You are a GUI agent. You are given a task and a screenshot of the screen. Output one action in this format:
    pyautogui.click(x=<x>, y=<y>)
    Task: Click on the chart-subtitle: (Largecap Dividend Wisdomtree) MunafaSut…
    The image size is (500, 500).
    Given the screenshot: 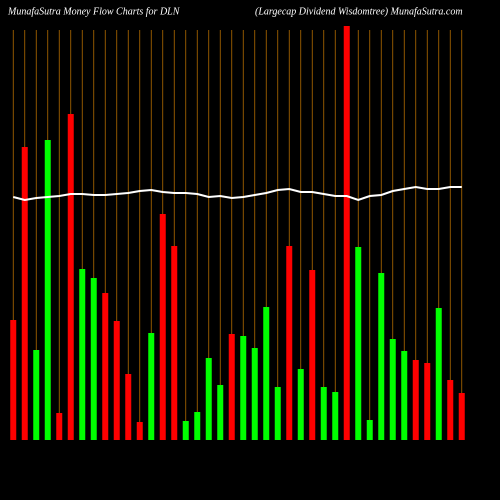 What is the action you would take?
    pyautogui.click(x=359, y=11)
    